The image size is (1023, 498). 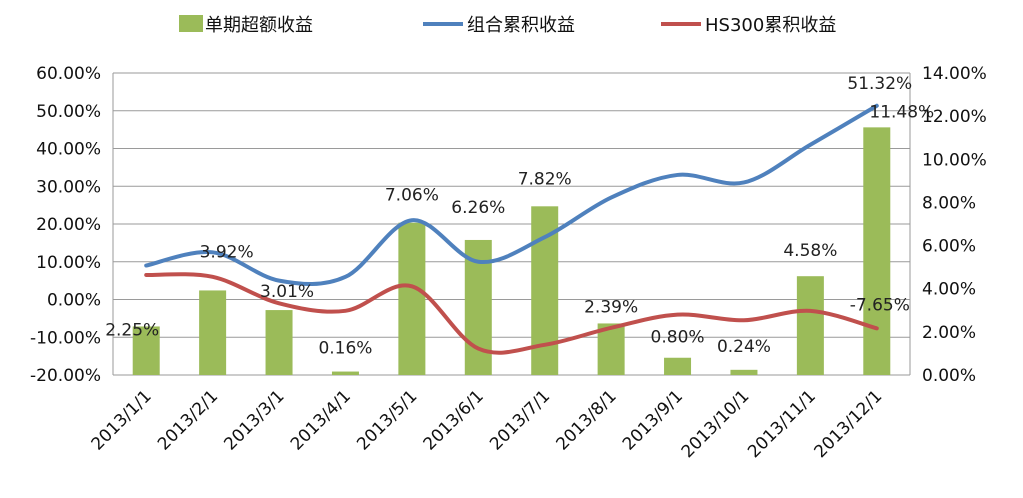 What do you see at coordinates (345, 349) in the screenshot?
I see `bar-data-label: 0.16%` at bounding box center [345, 349].